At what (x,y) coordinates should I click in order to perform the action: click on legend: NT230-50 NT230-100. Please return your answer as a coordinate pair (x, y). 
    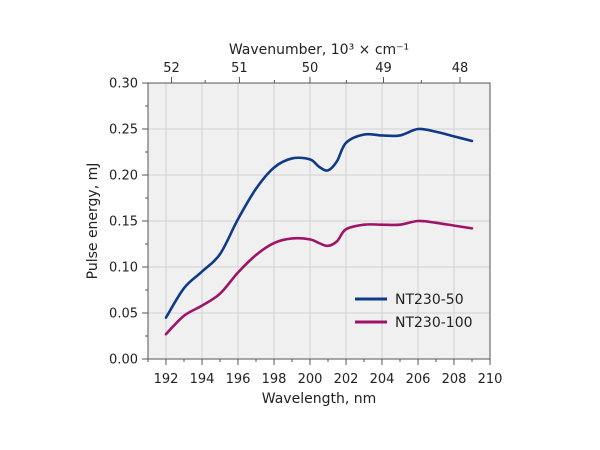
    Looking at the image, I should click on (414, 311).